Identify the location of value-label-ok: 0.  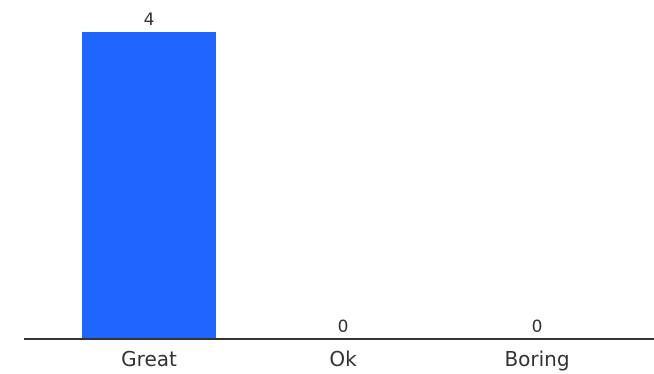
(343, 327).